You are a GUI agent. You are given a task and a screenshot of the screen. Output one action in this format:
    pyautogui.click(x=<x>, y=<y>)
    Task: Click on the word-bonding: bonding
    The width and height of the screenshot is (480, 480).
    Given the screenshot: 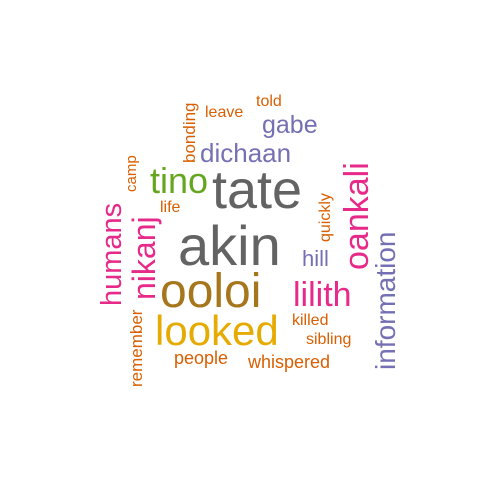 What is the action you would take?
    pyautogui.click(x=189, y=132)
    